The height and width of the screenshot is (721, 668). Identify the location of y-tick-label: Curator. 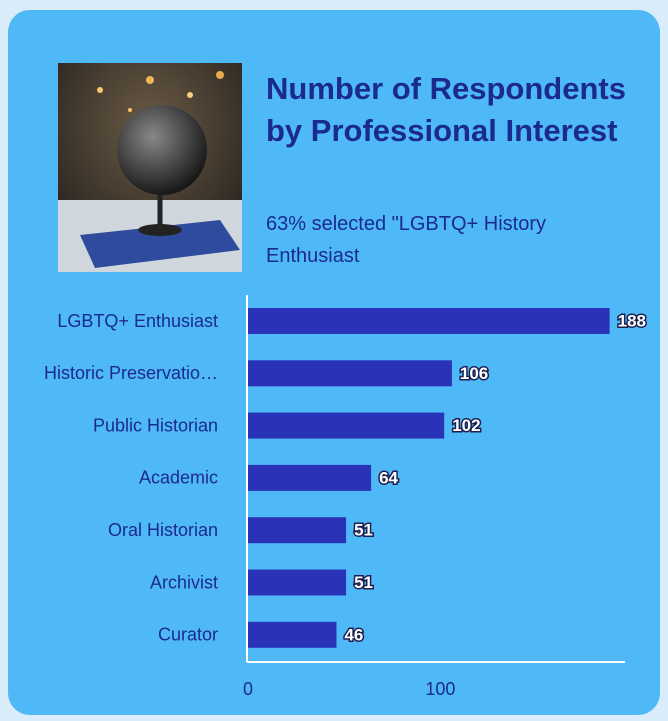
(188, 635).